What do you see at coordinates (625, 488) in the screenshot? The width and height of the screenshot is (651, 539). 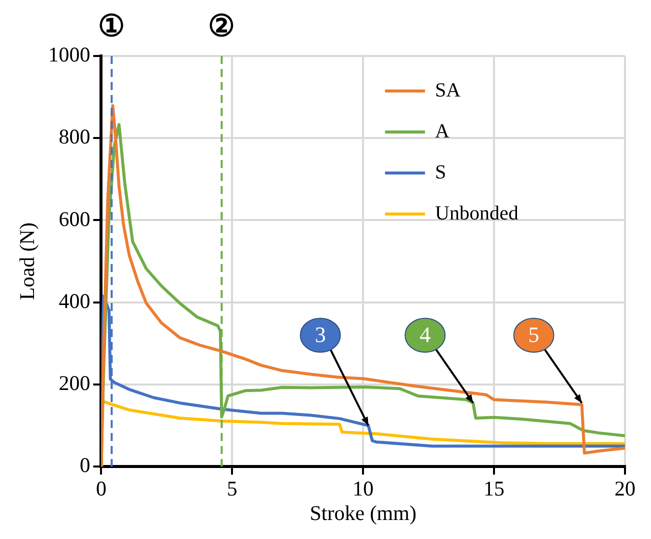 I see `x-tick-label: 20` at bounding box center [625, 488].